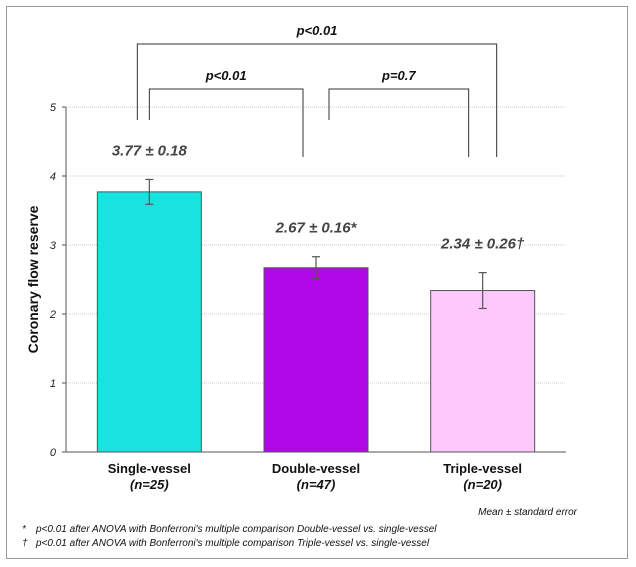 The width and height of the screenshot is (636, 567). Describe the element at coordinates (149, 322) in the screenshot. I see `bar-single-vessel` at that location.